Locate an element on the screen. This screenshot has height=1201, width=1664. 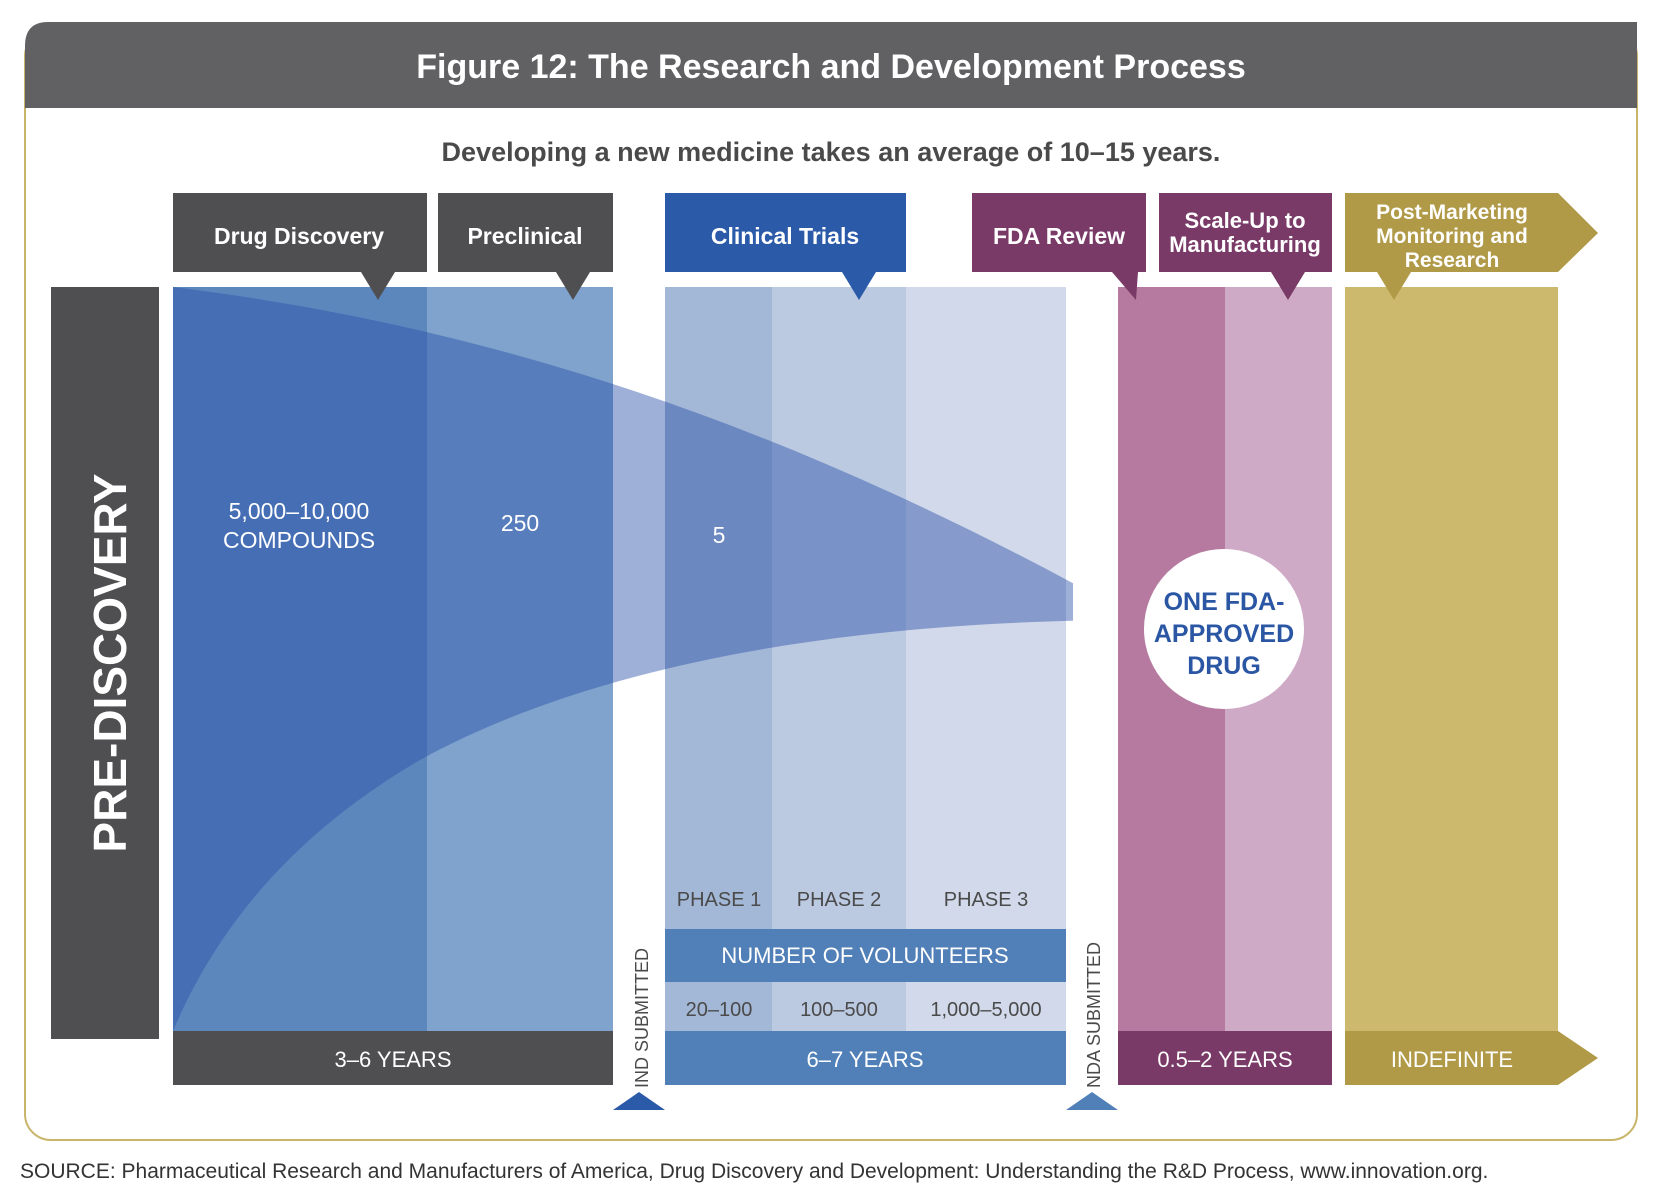
header-clinical-trials: Clinical Trials is located at coordinates (785, 246).